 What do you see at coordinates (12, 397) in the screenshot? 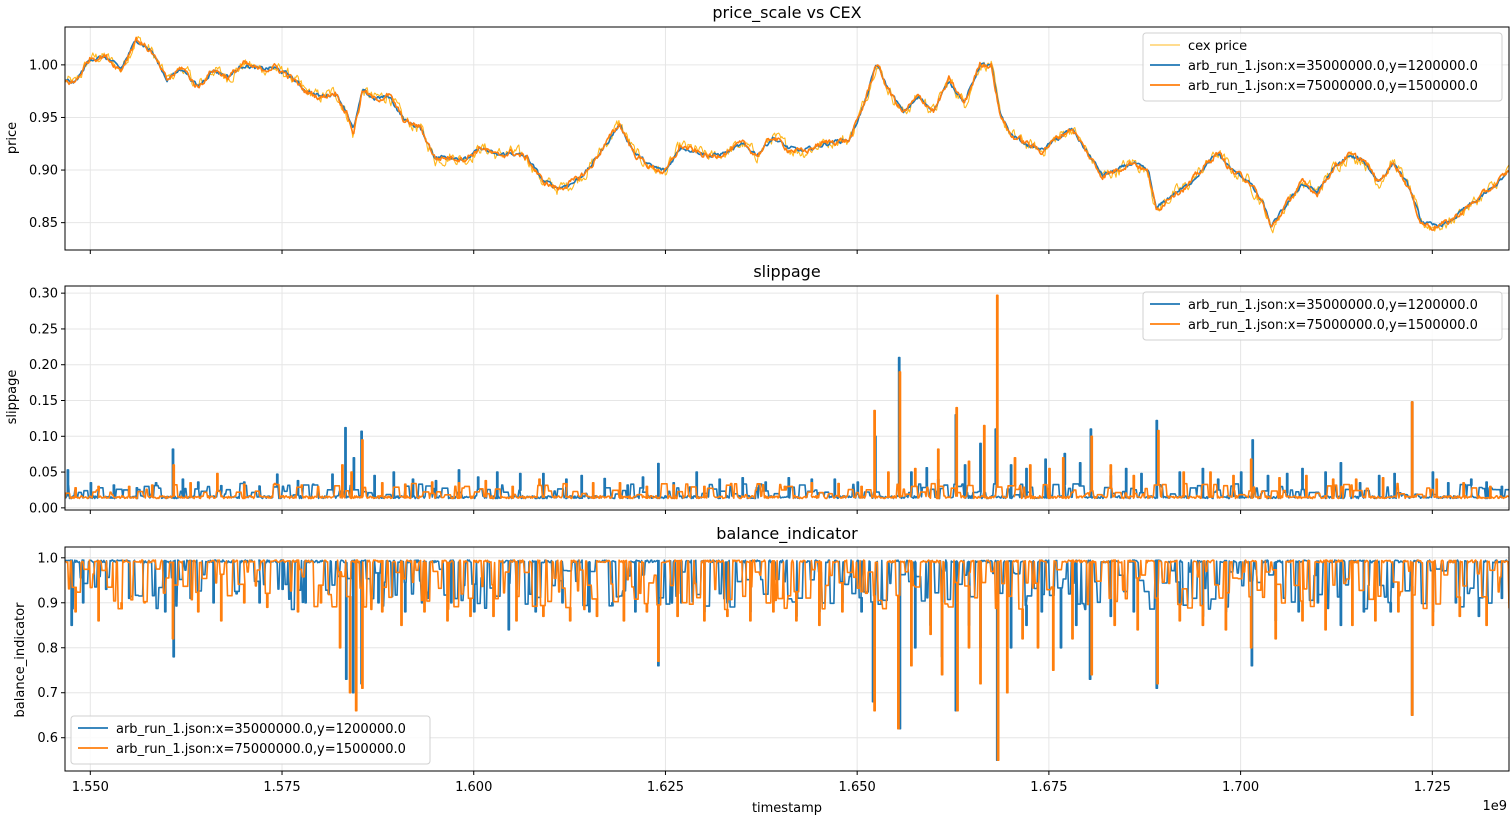
I see `slippage-panel-ylabel: slippage` at bounding box center [12, 397].